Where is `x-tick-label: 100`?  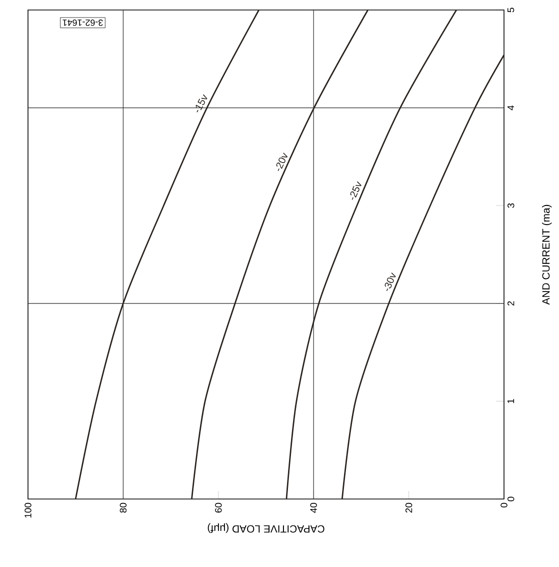
x-tick-label: 100 is located at coordinates (28, 510).